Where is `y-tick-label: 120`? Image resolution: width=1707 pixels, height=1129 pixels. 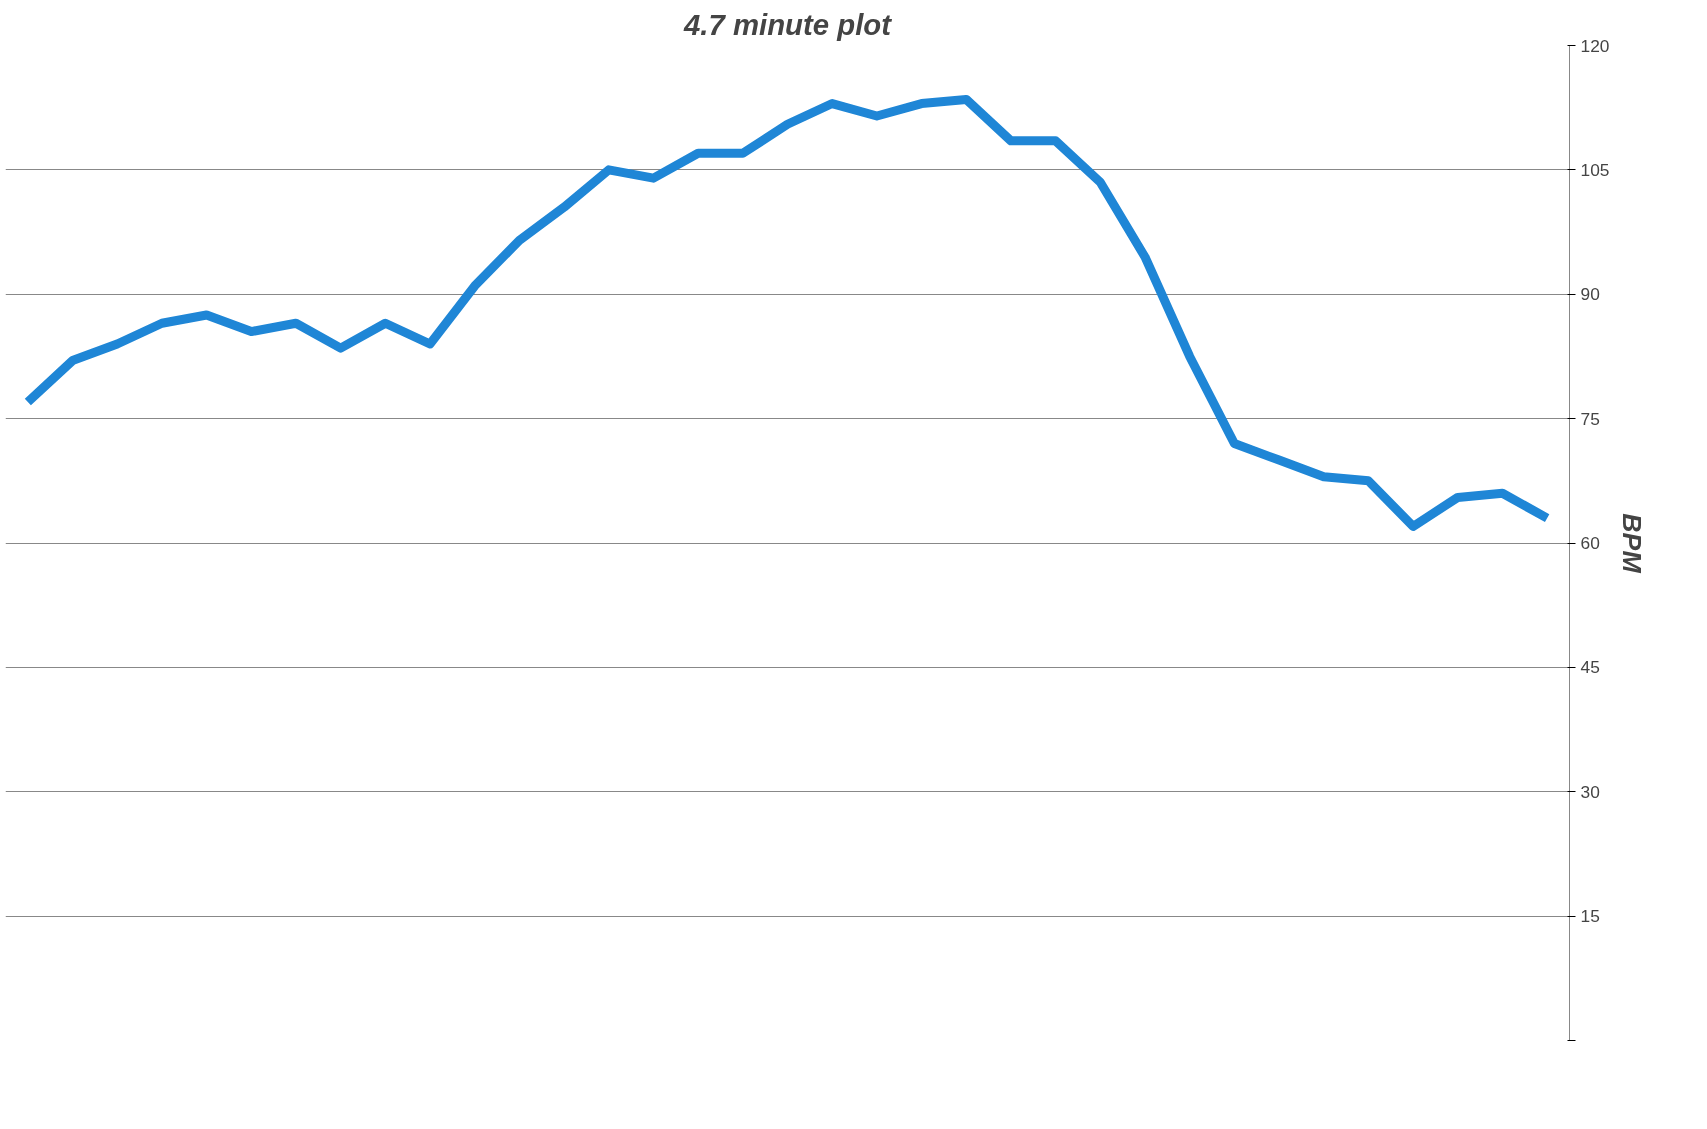
y-tick-label: 120 is located at coordinates (1595, 45).